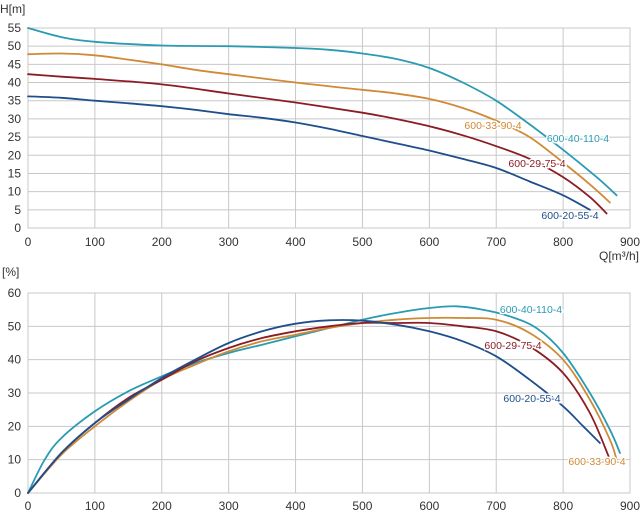  What do you see at coordinates (15, 173) in the screenshot?
I see `y-tick-label: 15` at bounding box center [15, 173].